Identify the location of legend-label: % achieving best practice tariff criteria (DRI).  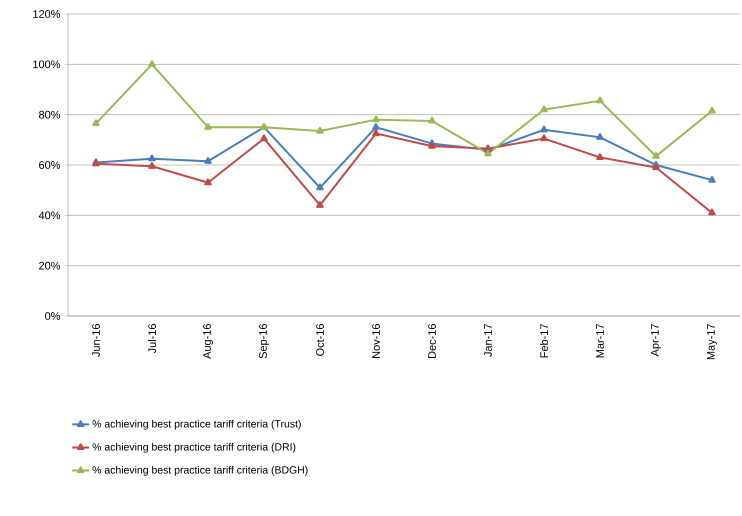
(194, 447).